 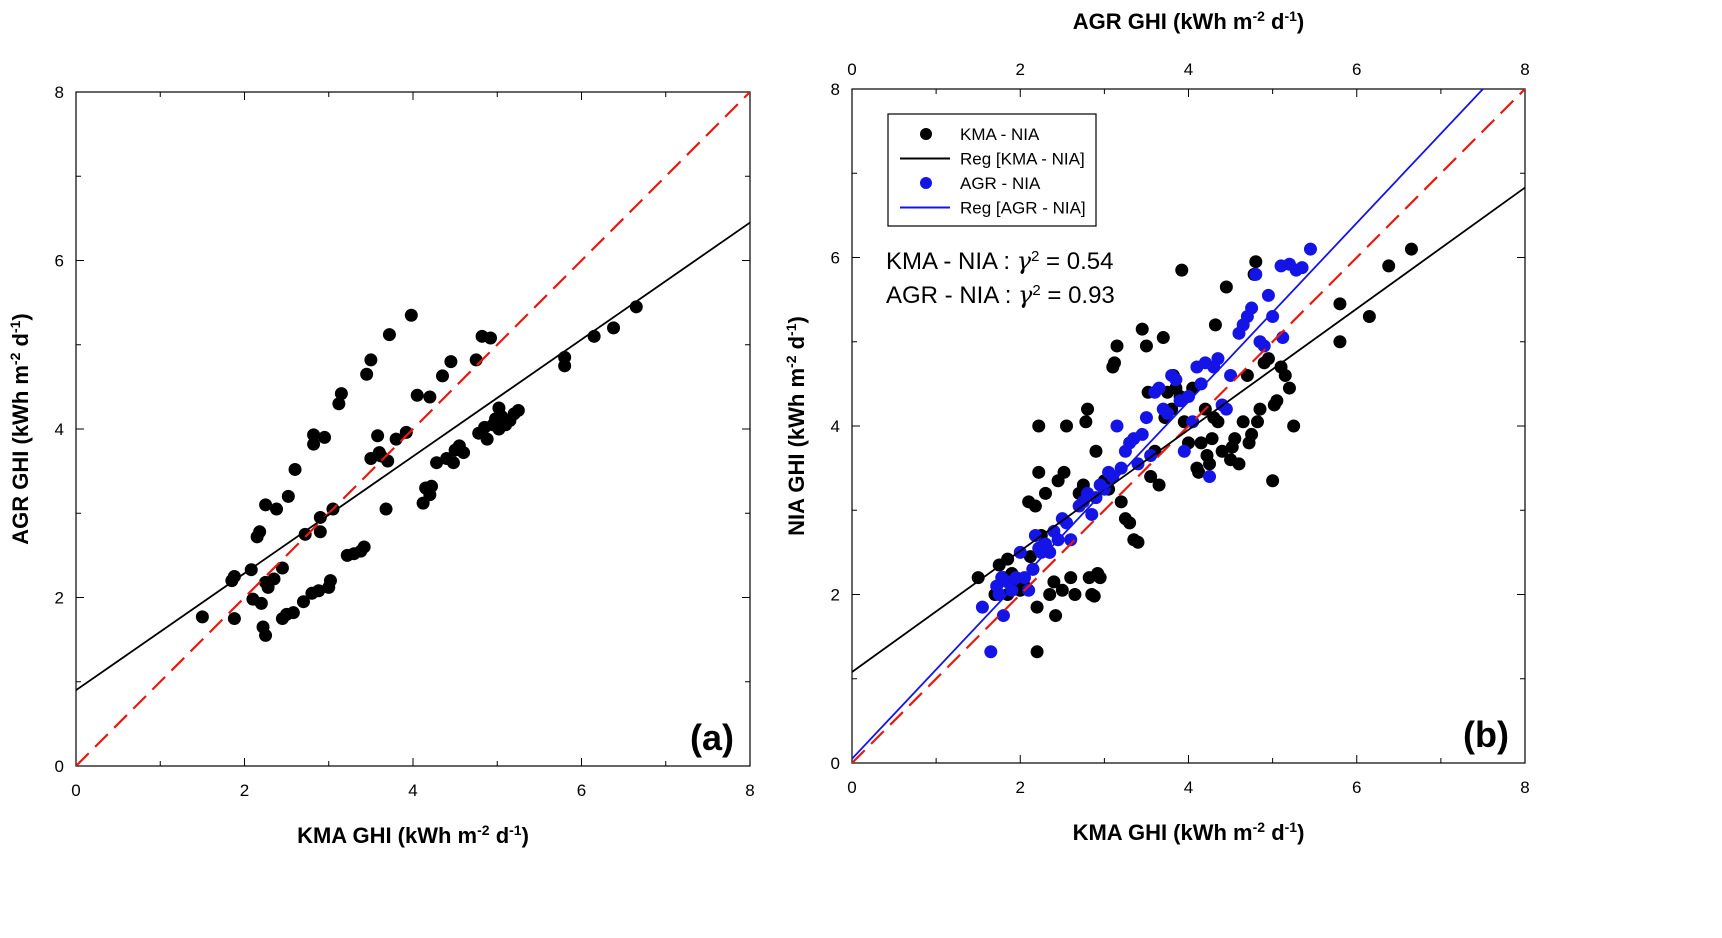 I want to click on panel-b-x-tick-label: 6, so click(x=1356, y=787).